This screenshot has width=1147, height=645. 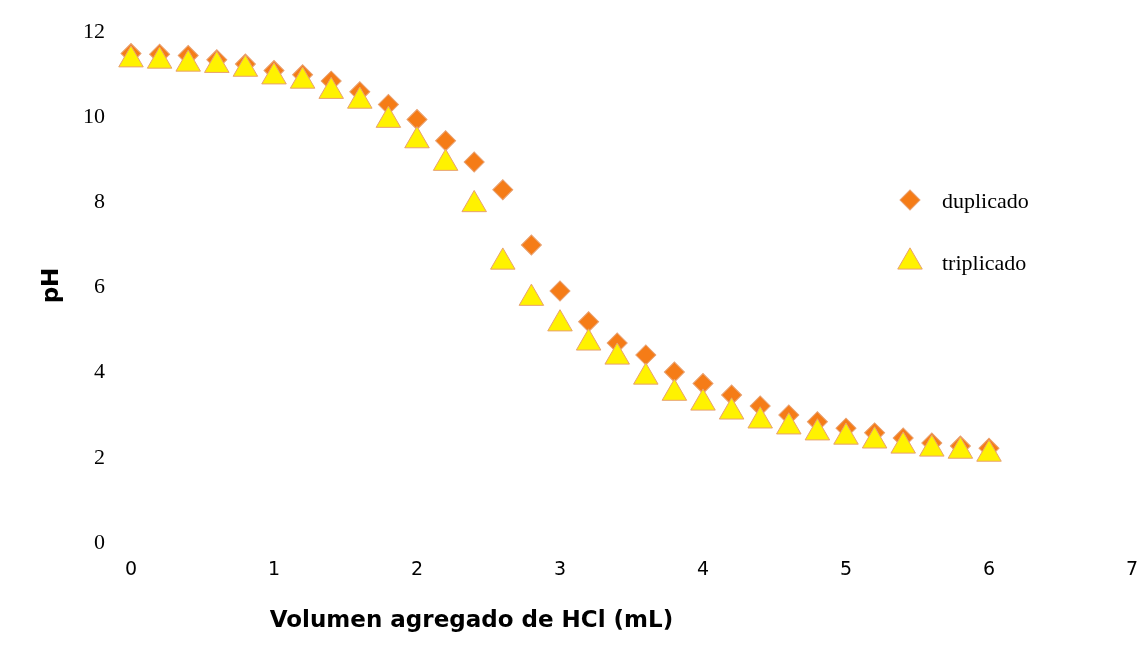 What do you see at coordinates (703, 568) in the screenshot?
I see `x-tick-label: 4` at bounding box center [703, 568].